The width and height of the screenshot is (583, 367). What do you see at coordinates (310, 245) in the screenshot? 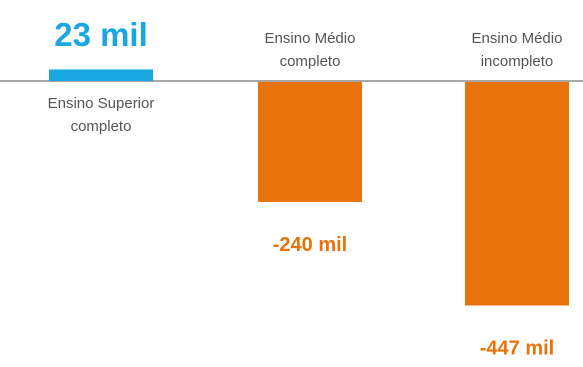
I see `value-label-2: -240 mil` at bounding box center [310, 245].